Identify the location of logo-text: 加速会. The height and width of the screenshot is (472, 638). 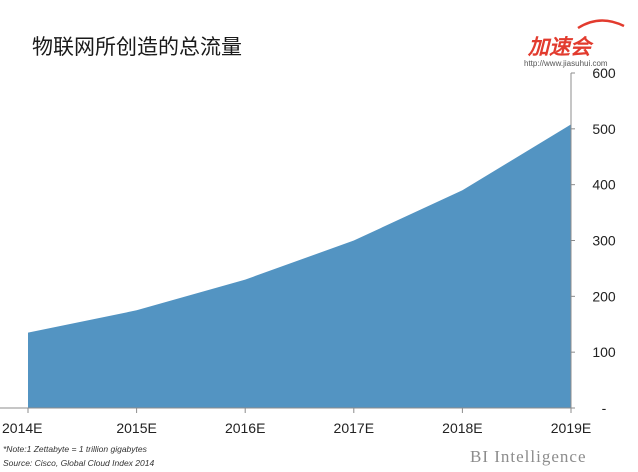
(560, 47).